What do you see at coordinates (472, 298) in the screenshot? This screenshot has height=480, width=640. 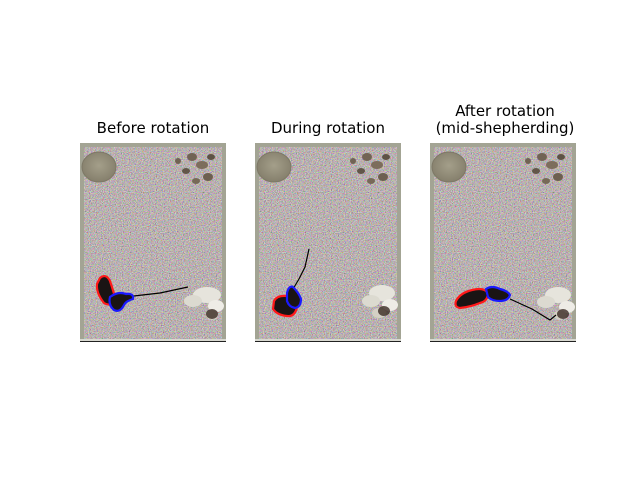 I see `animal-red-outline` at bounding box center [472, 298].